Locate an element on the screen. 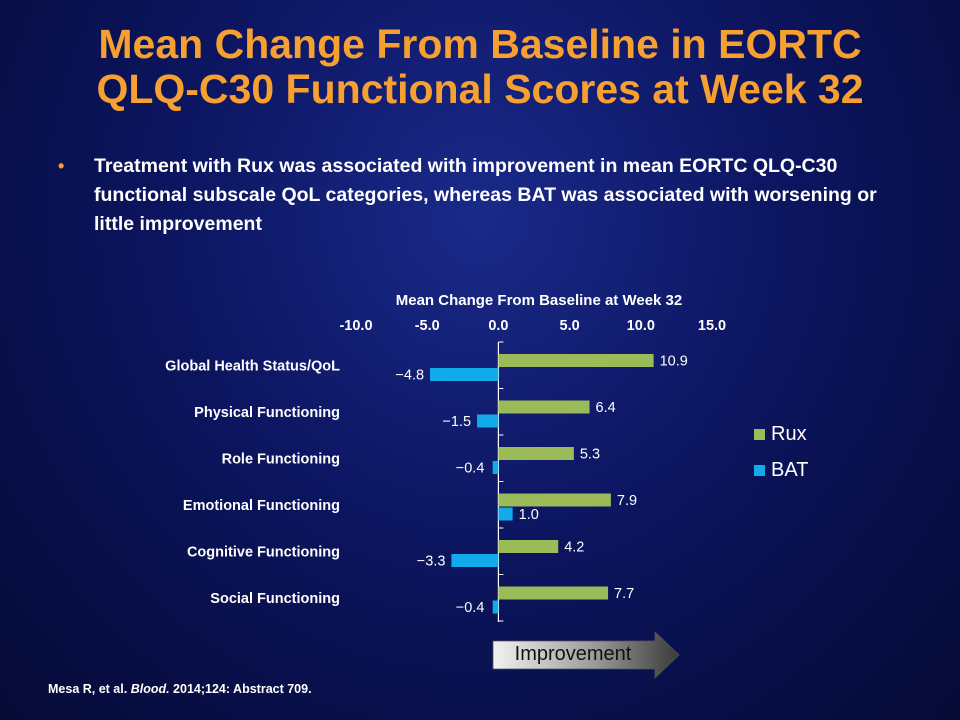 Image resolution: width=960 pixels, height=720 pixels. category-label: Physical Functioning is located at coordinates (267, 413).